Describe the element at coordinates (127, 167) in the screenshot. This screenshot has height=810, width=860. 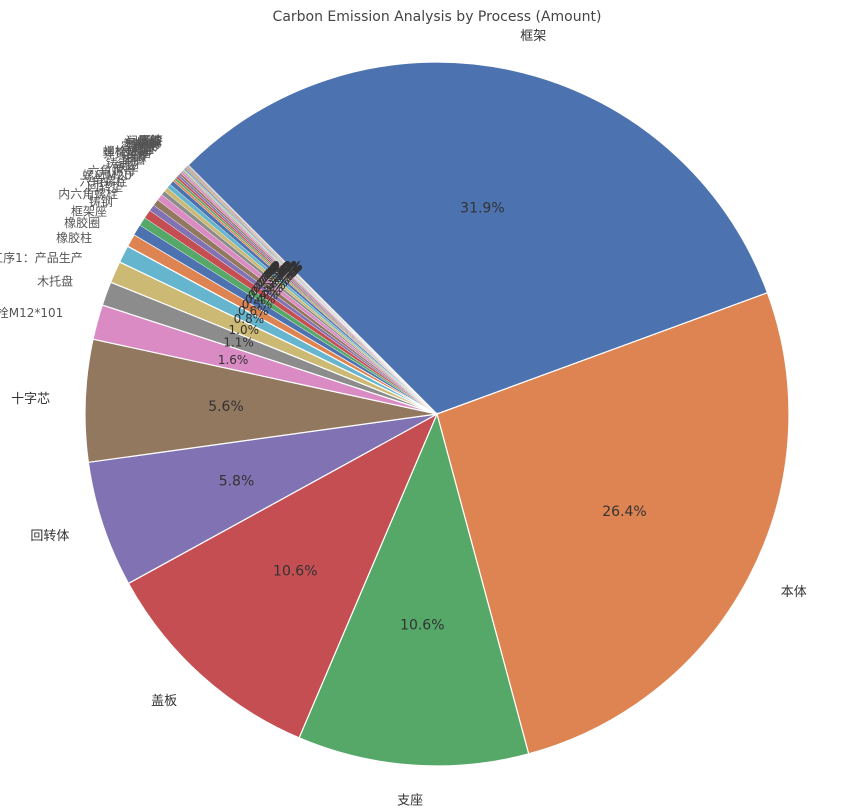
I see `slice-label: 铁丝` at that location.